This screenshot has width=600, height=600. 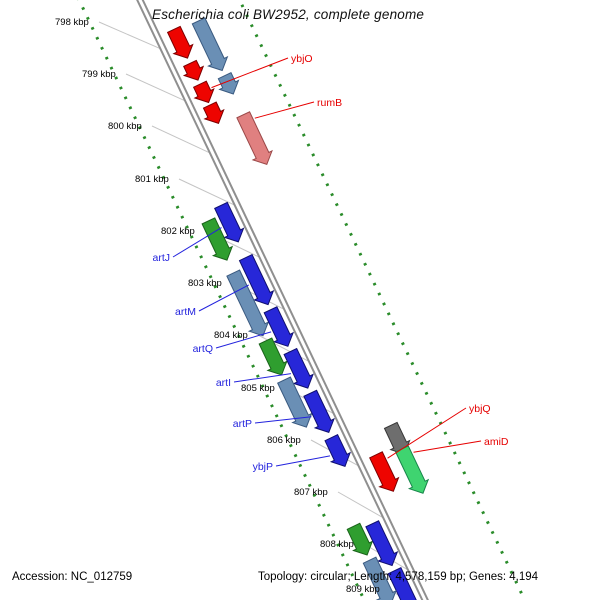 I want to click on gene-label-rumB: rumB, so click(x=329, y=103).